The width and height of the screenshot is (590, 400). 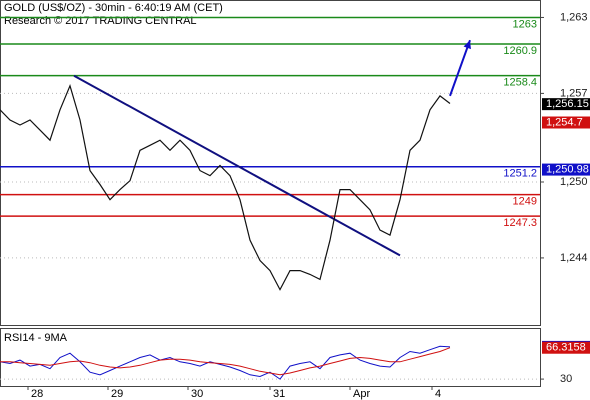 What do you see at coordinates (117, 394) in the screenshot?
I see `x-tick-label: 29` at bounding box center [117, 394].